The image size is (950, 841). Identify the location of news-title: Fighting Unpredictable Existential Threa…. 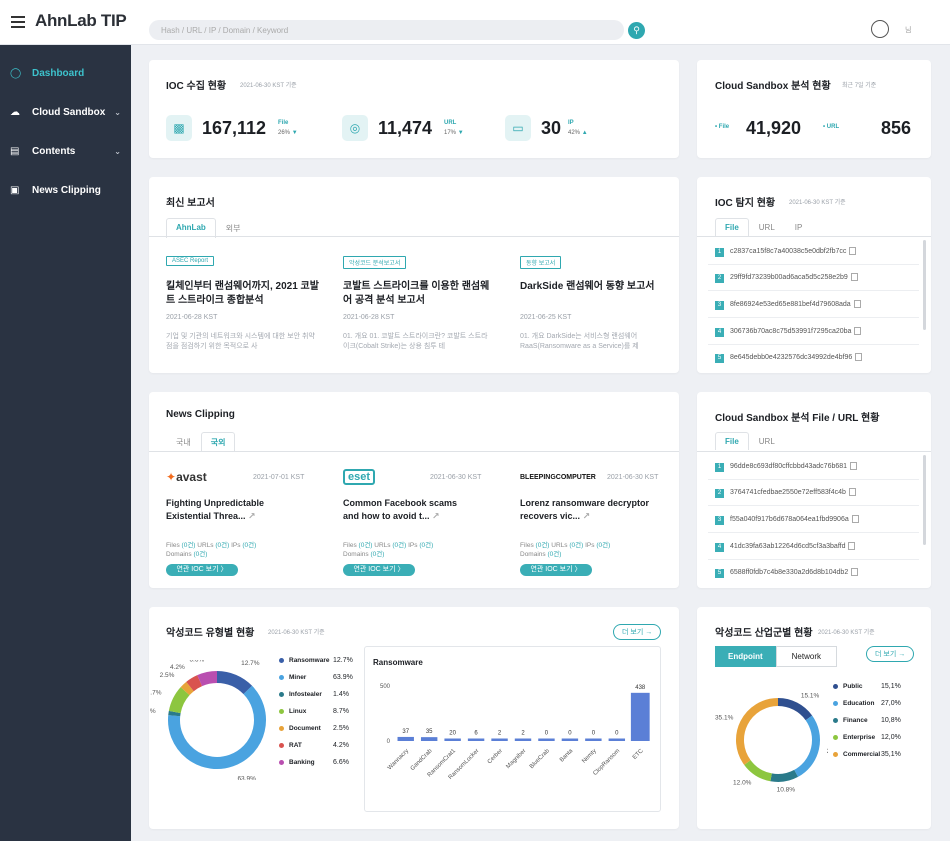
(215, 509).